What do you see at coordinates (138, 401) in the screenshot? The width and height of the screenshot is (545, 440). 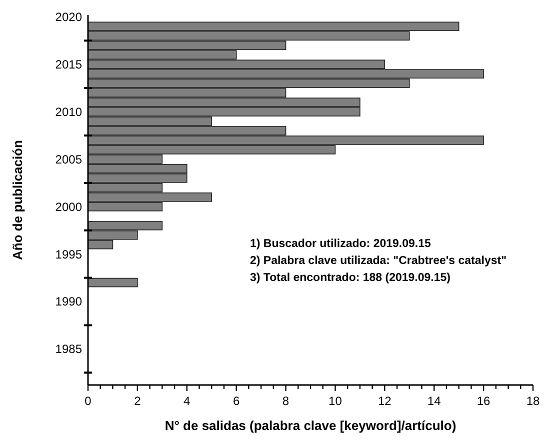 I see `x-tick-label: 2` at bounding box center [138, 401].